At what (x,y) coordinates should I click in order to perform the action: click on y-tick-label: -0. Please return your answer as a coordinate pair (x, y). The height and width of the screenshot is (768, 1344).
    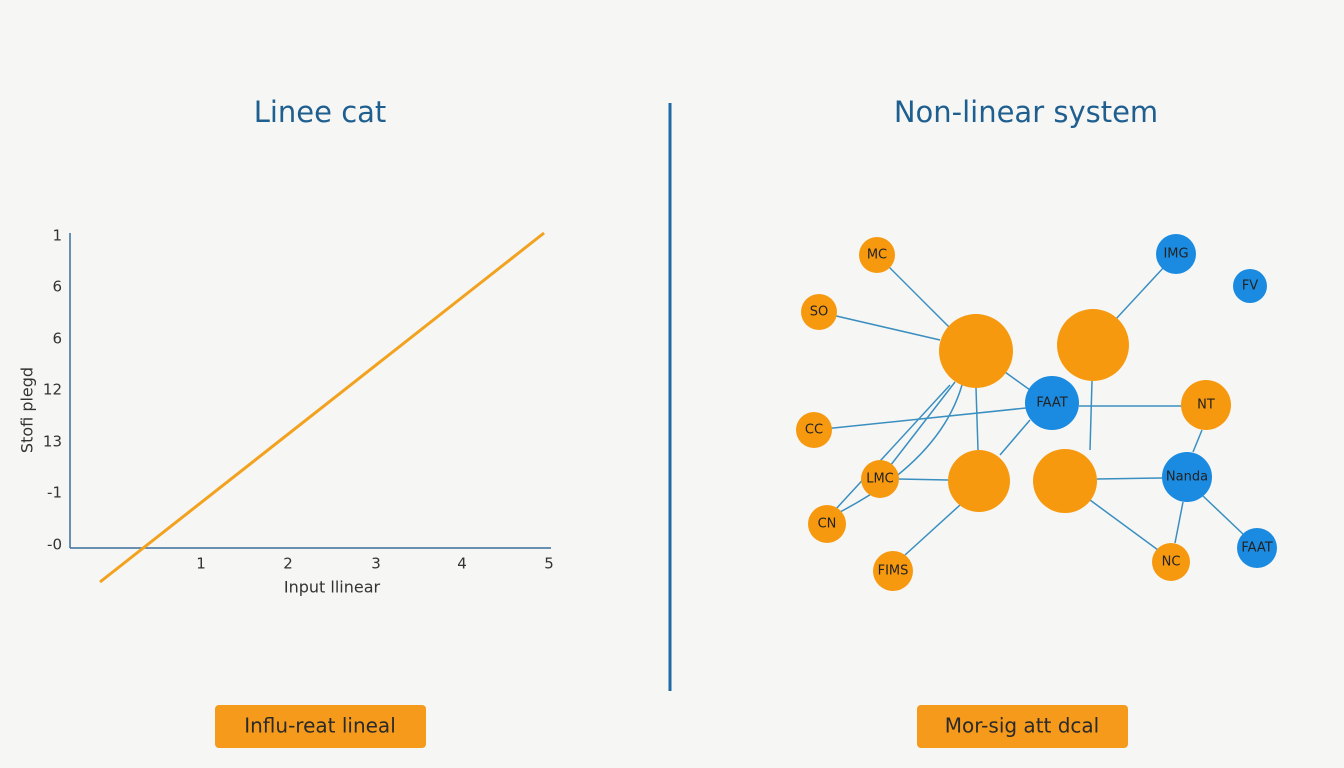
    Looking at the image, I should click on (54, 545).